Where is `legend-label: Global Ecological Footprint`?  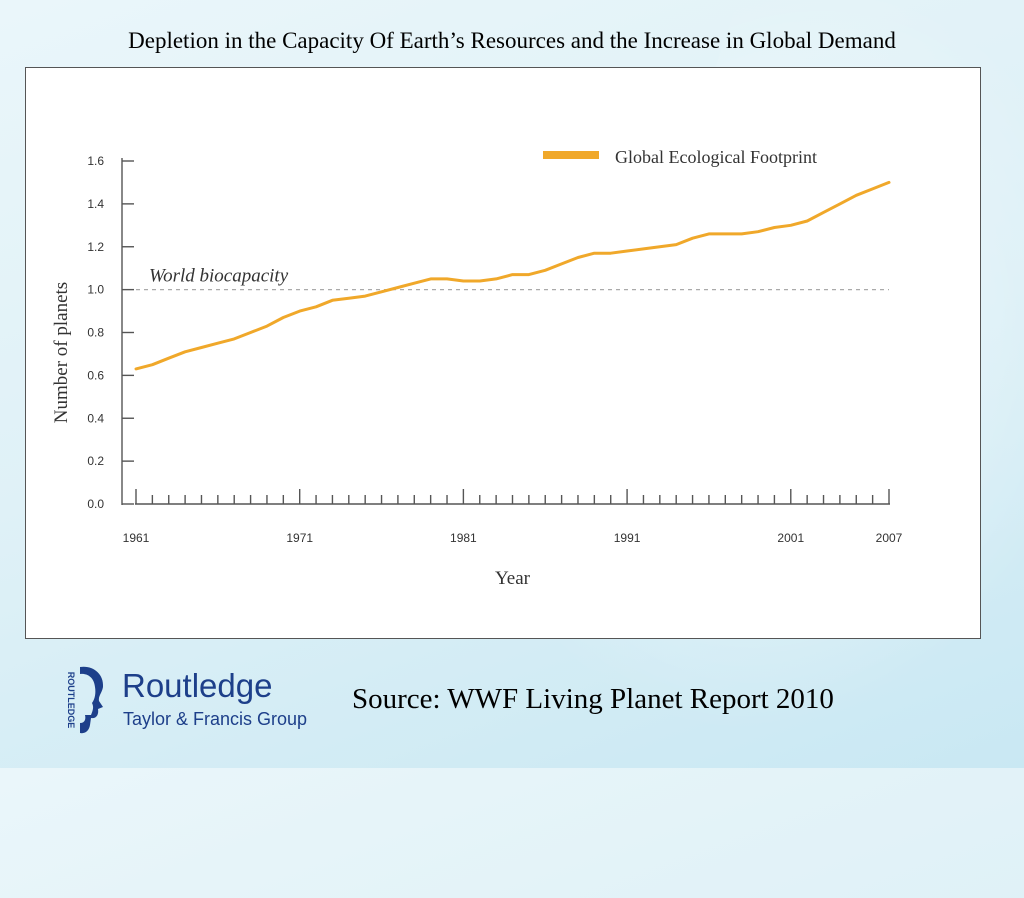 legend-label: Global Ecological Footprint is located at coordinates (716, 157).